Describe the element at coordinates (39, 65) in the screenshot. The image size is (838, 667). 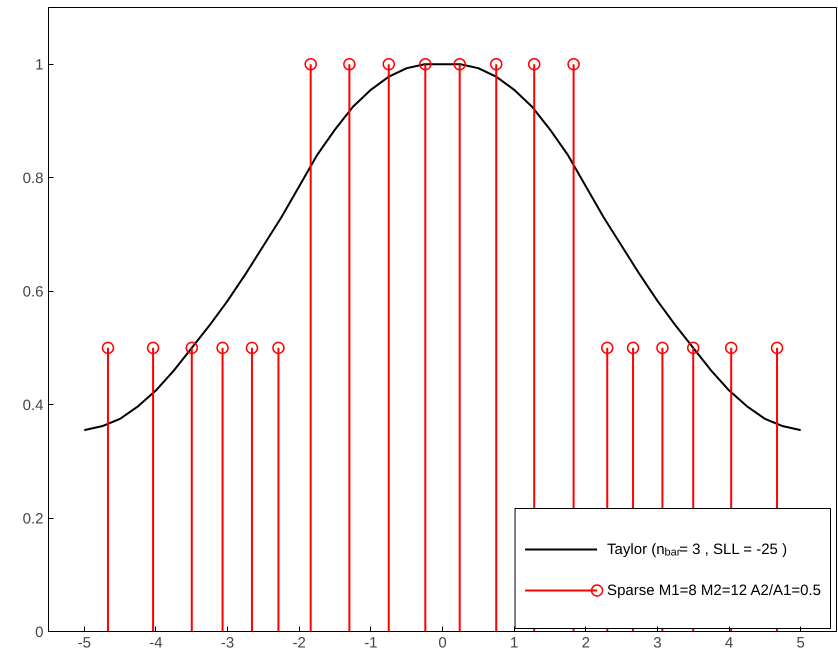
I see `y-tick-label: 1` at that location.